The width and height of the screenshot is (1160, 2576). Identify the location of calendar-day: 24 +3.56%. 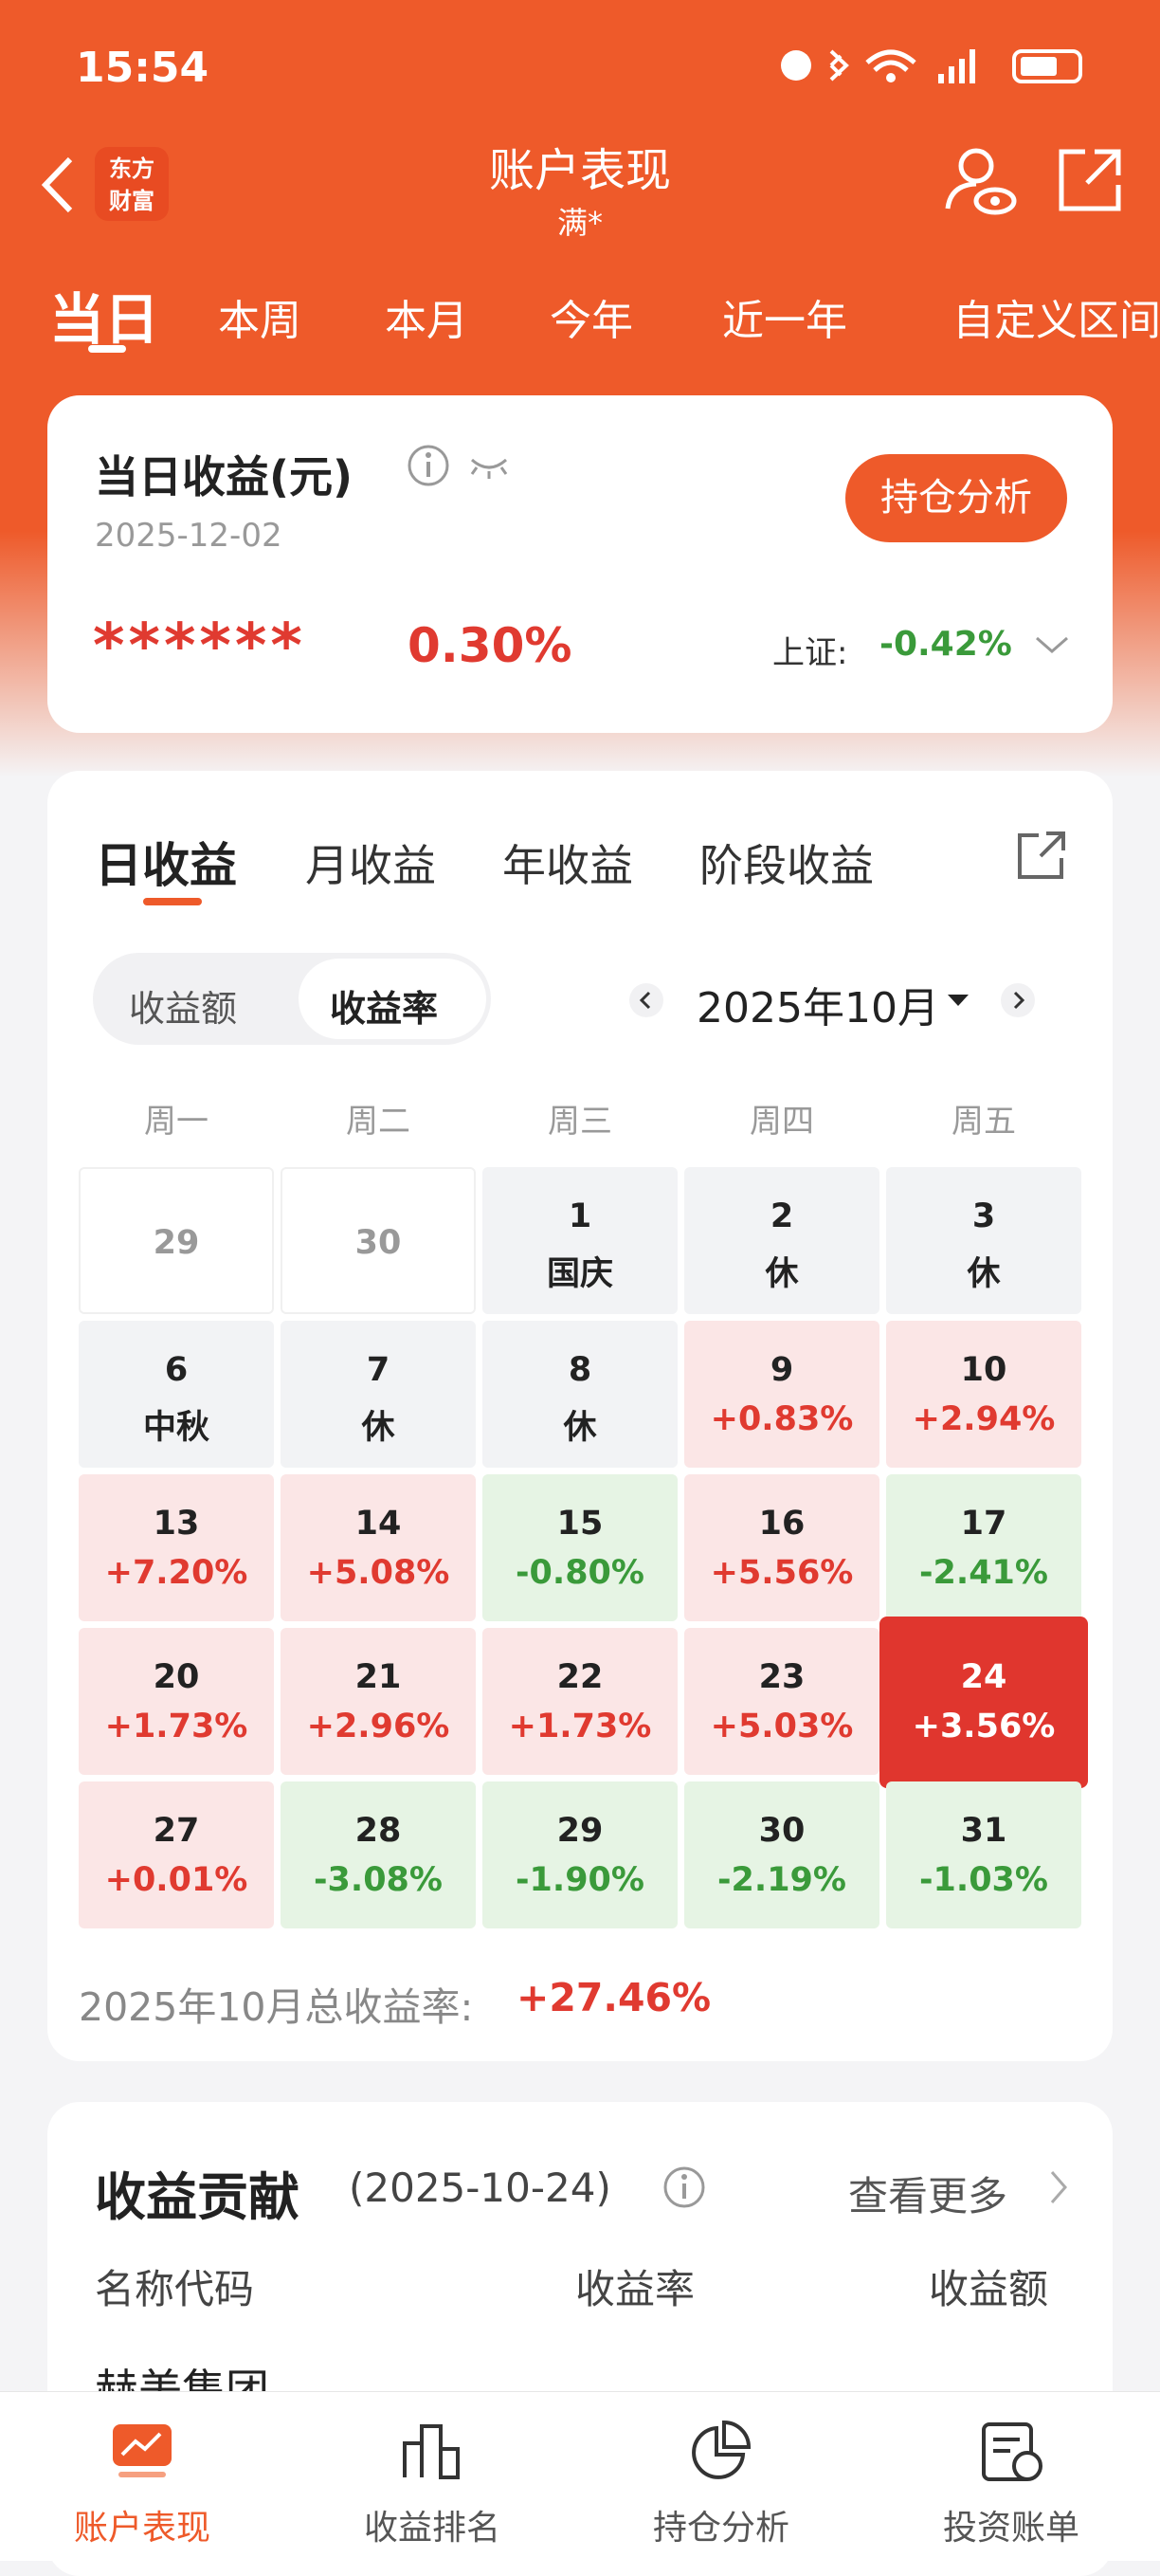
(983, 1702).